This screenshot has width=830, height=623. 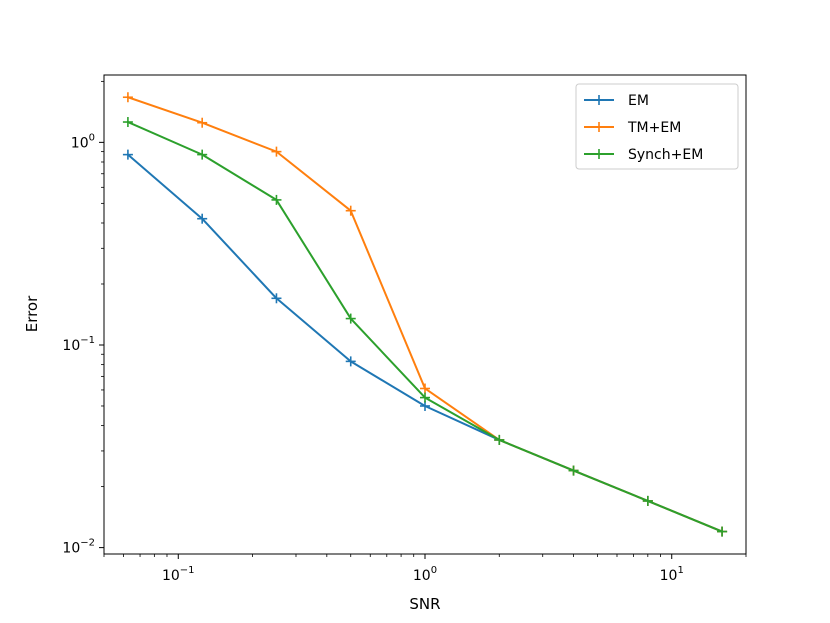 I want to click on y-axis-label: Error, so click(x=32, y=313).